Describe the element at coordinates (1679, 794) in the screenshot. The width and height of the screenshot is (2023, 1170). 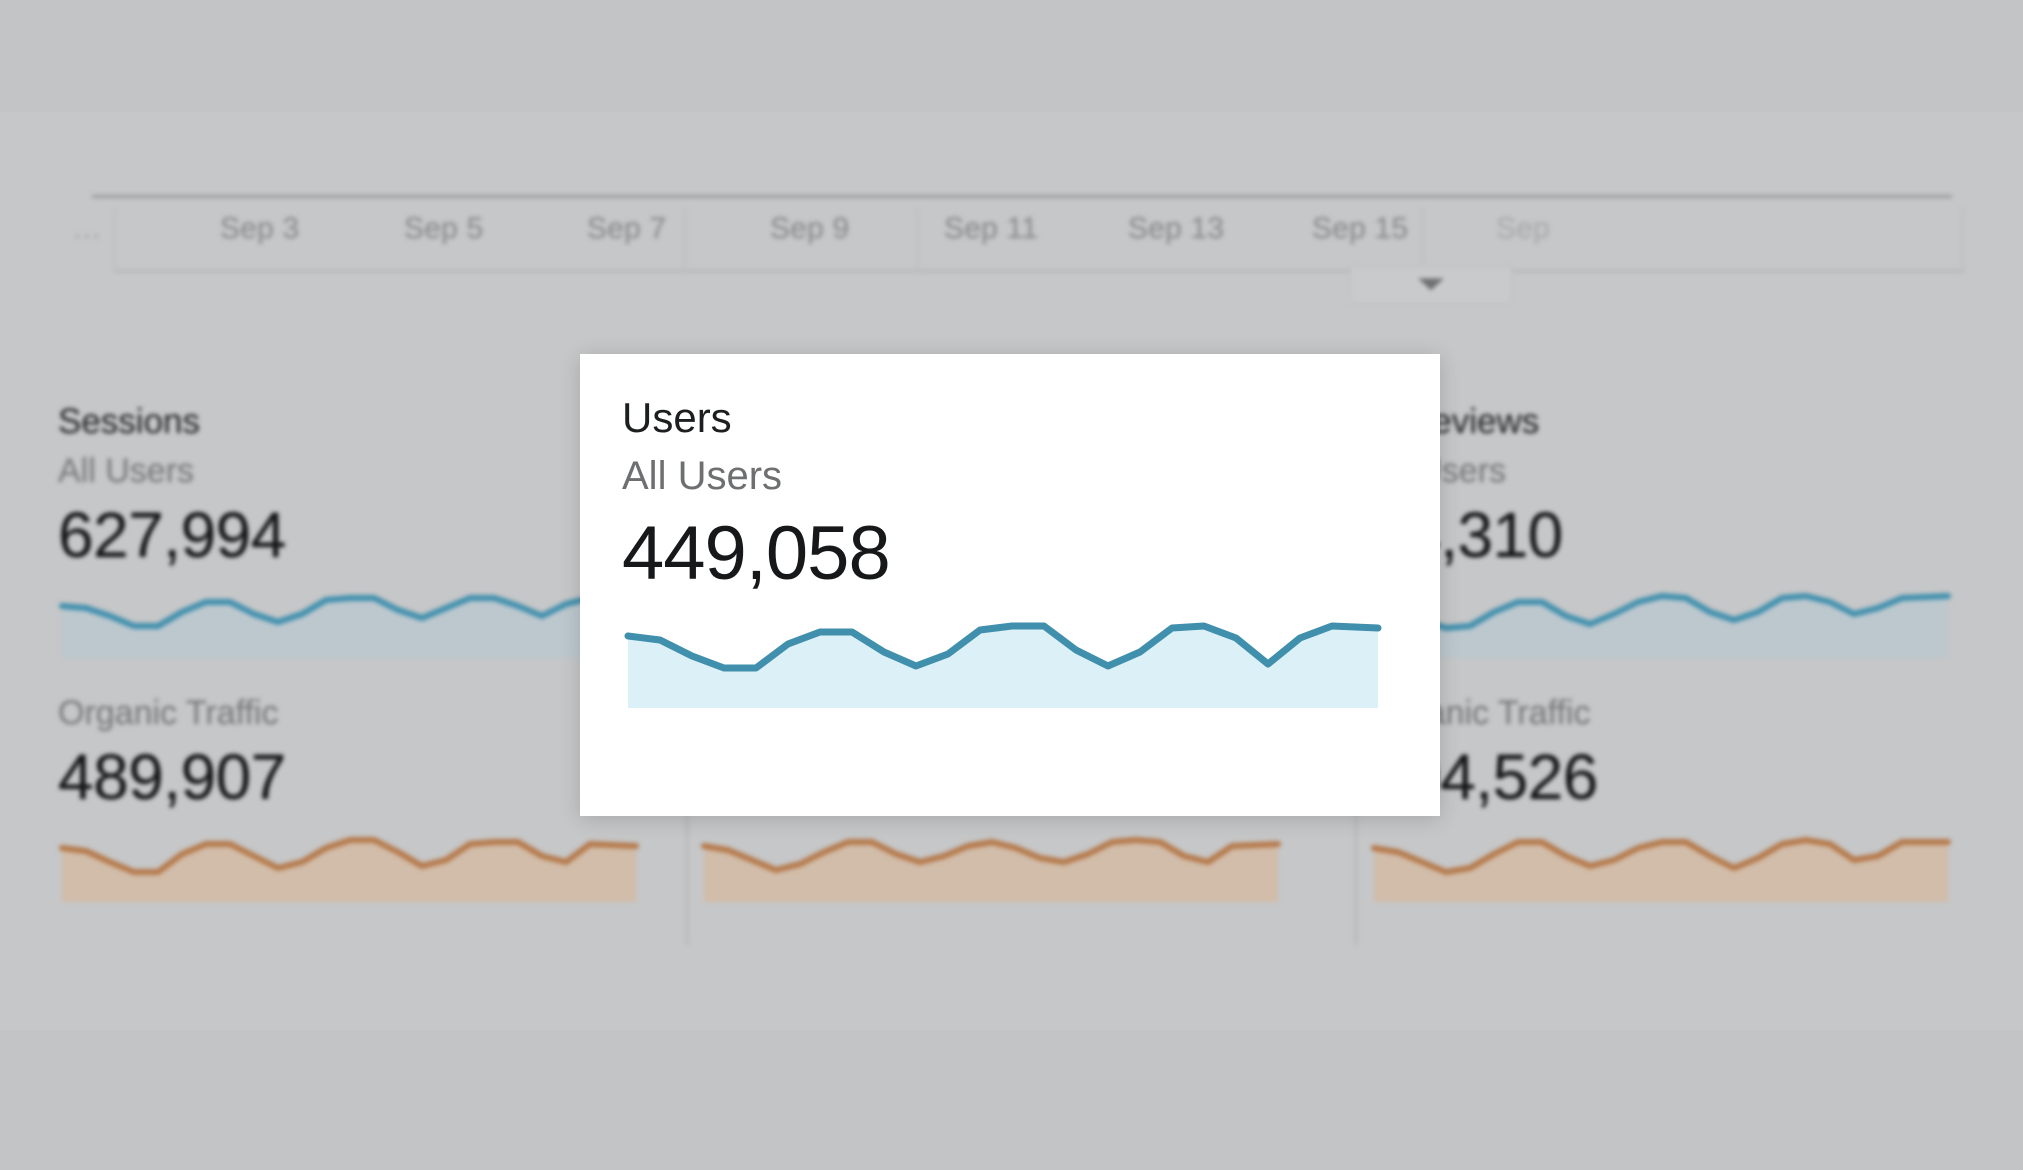
I see `scorecard-secondary-pageviews: Organic Traffic 604,526` at that location.